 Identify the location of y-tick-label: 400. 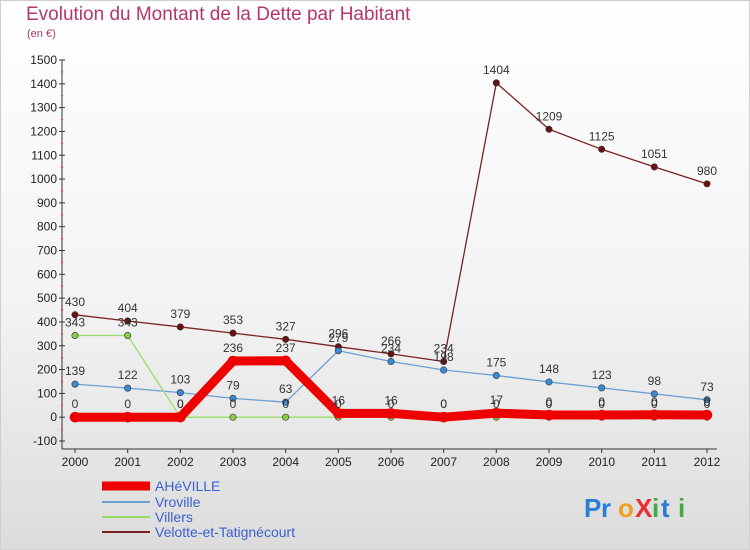
(47, 322).